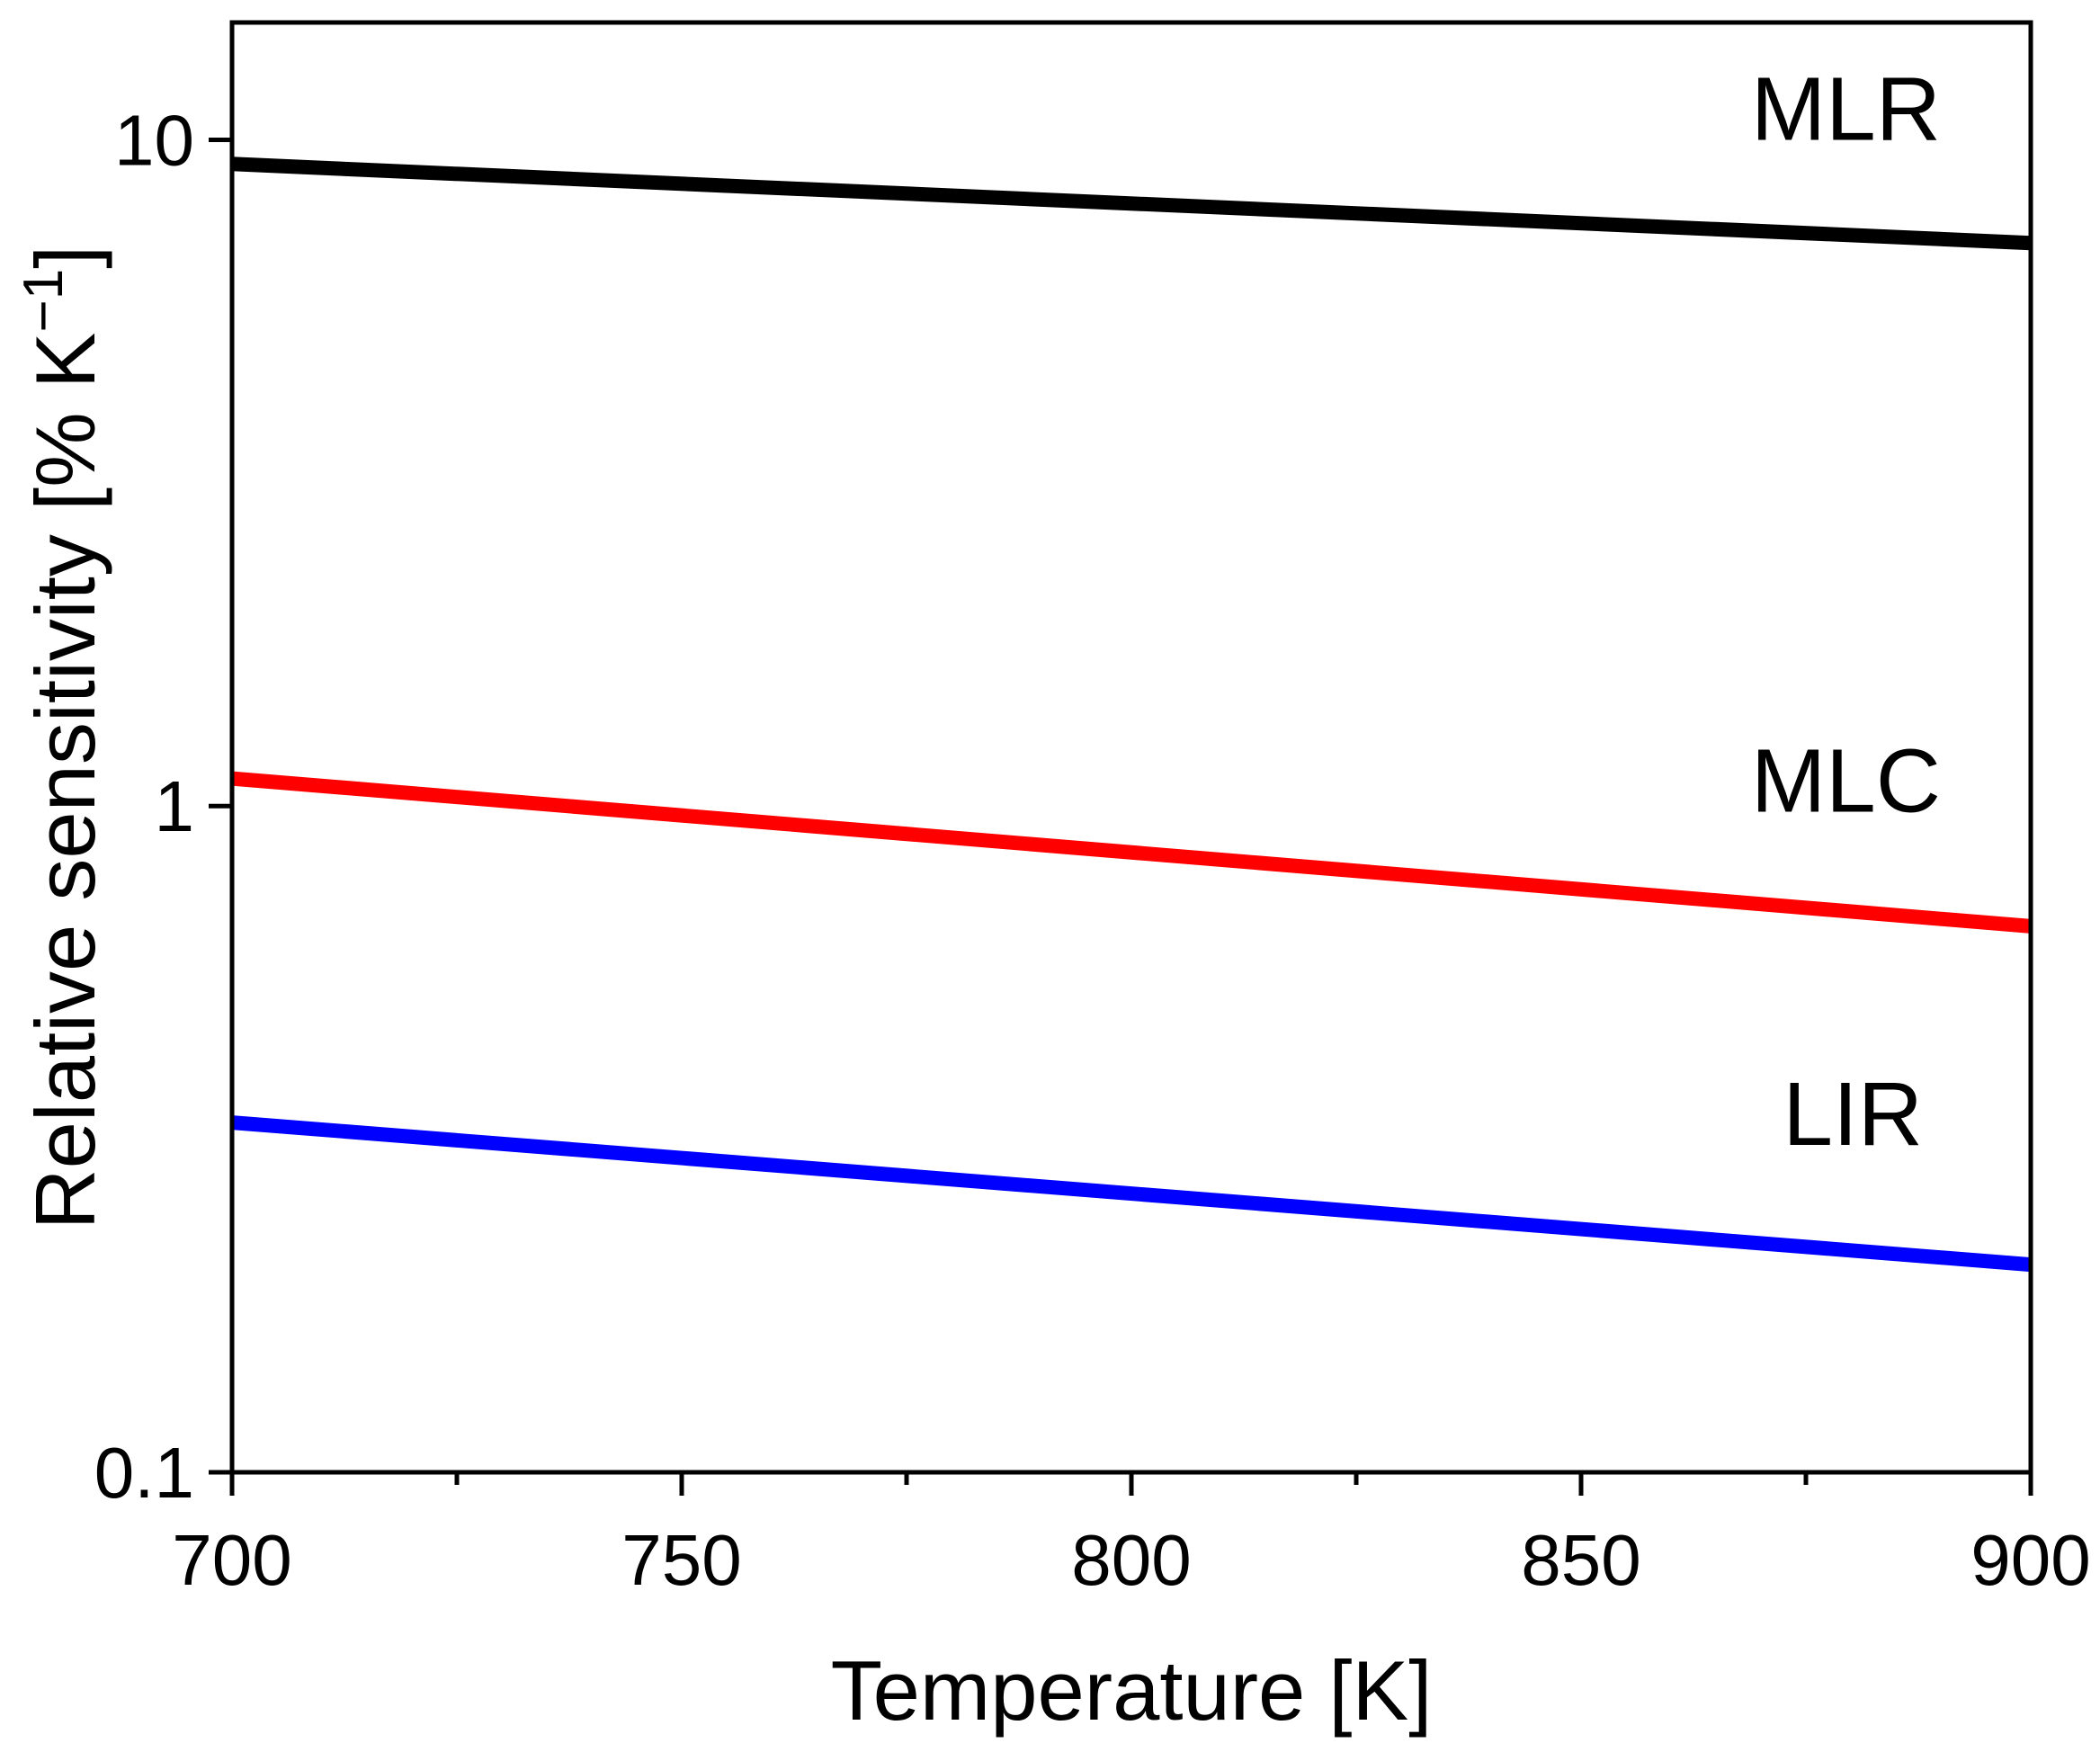  I want to click on y-tick-label-0_1: 0.1, so click(144, 1473).